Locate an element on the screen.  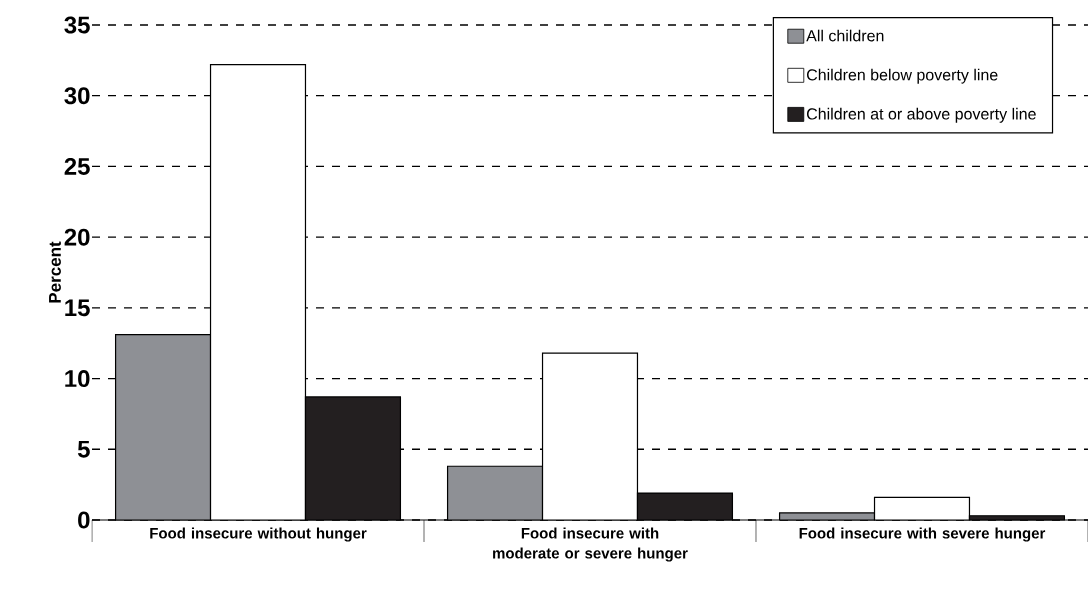
legend-label: All children is located at coordinates (845, 35).